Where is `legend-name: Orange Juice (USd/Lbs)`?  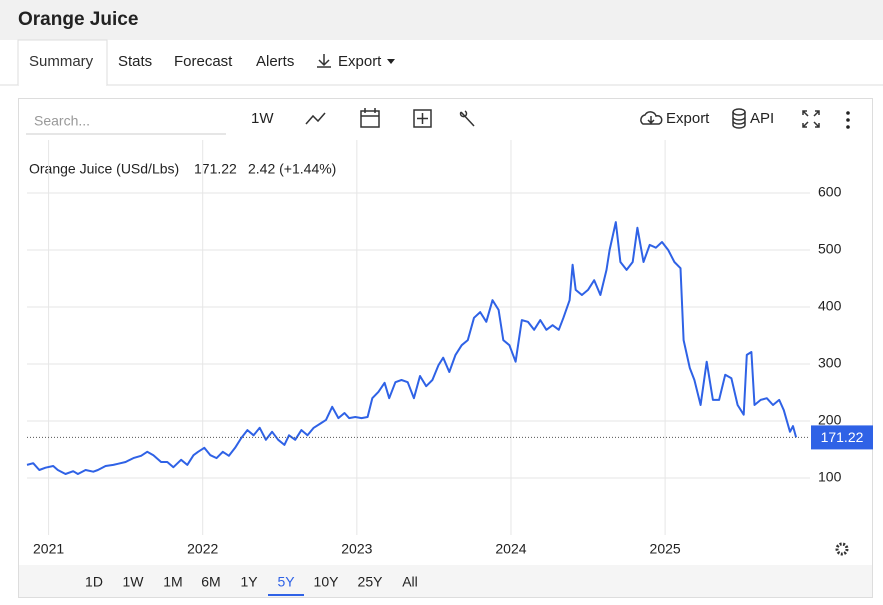
legend-name: Orange Juice (USd/Lbs) is located at coordinates (104, 169).